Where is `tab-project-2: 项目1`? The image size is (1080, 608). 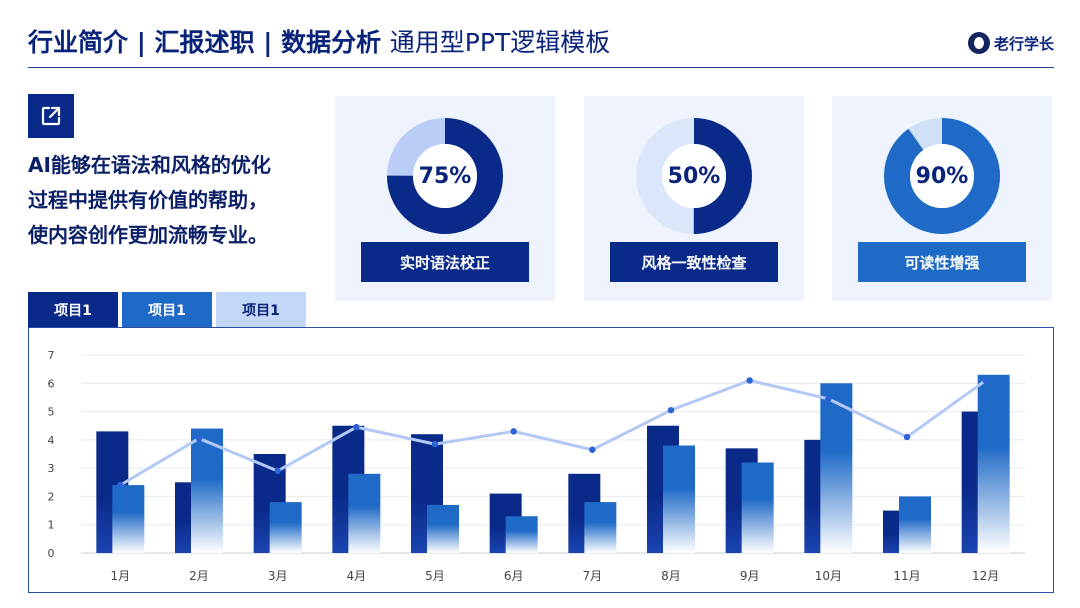 tab-project-2: 项目1 is located at coordinates (167, 310).